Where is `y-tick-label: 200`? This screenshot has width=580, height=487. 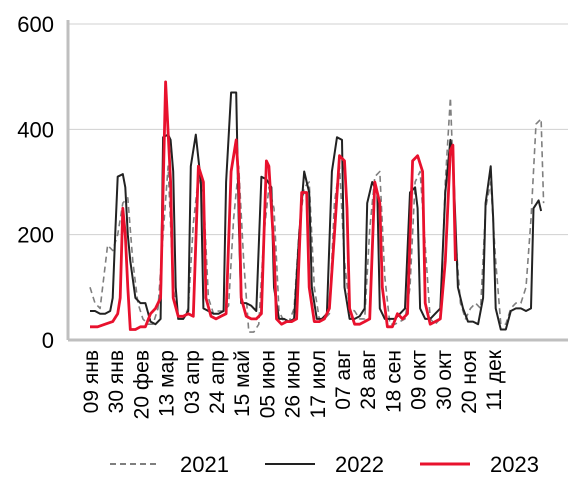
y-tick-label: 200 is located at coordinates (35, 235).